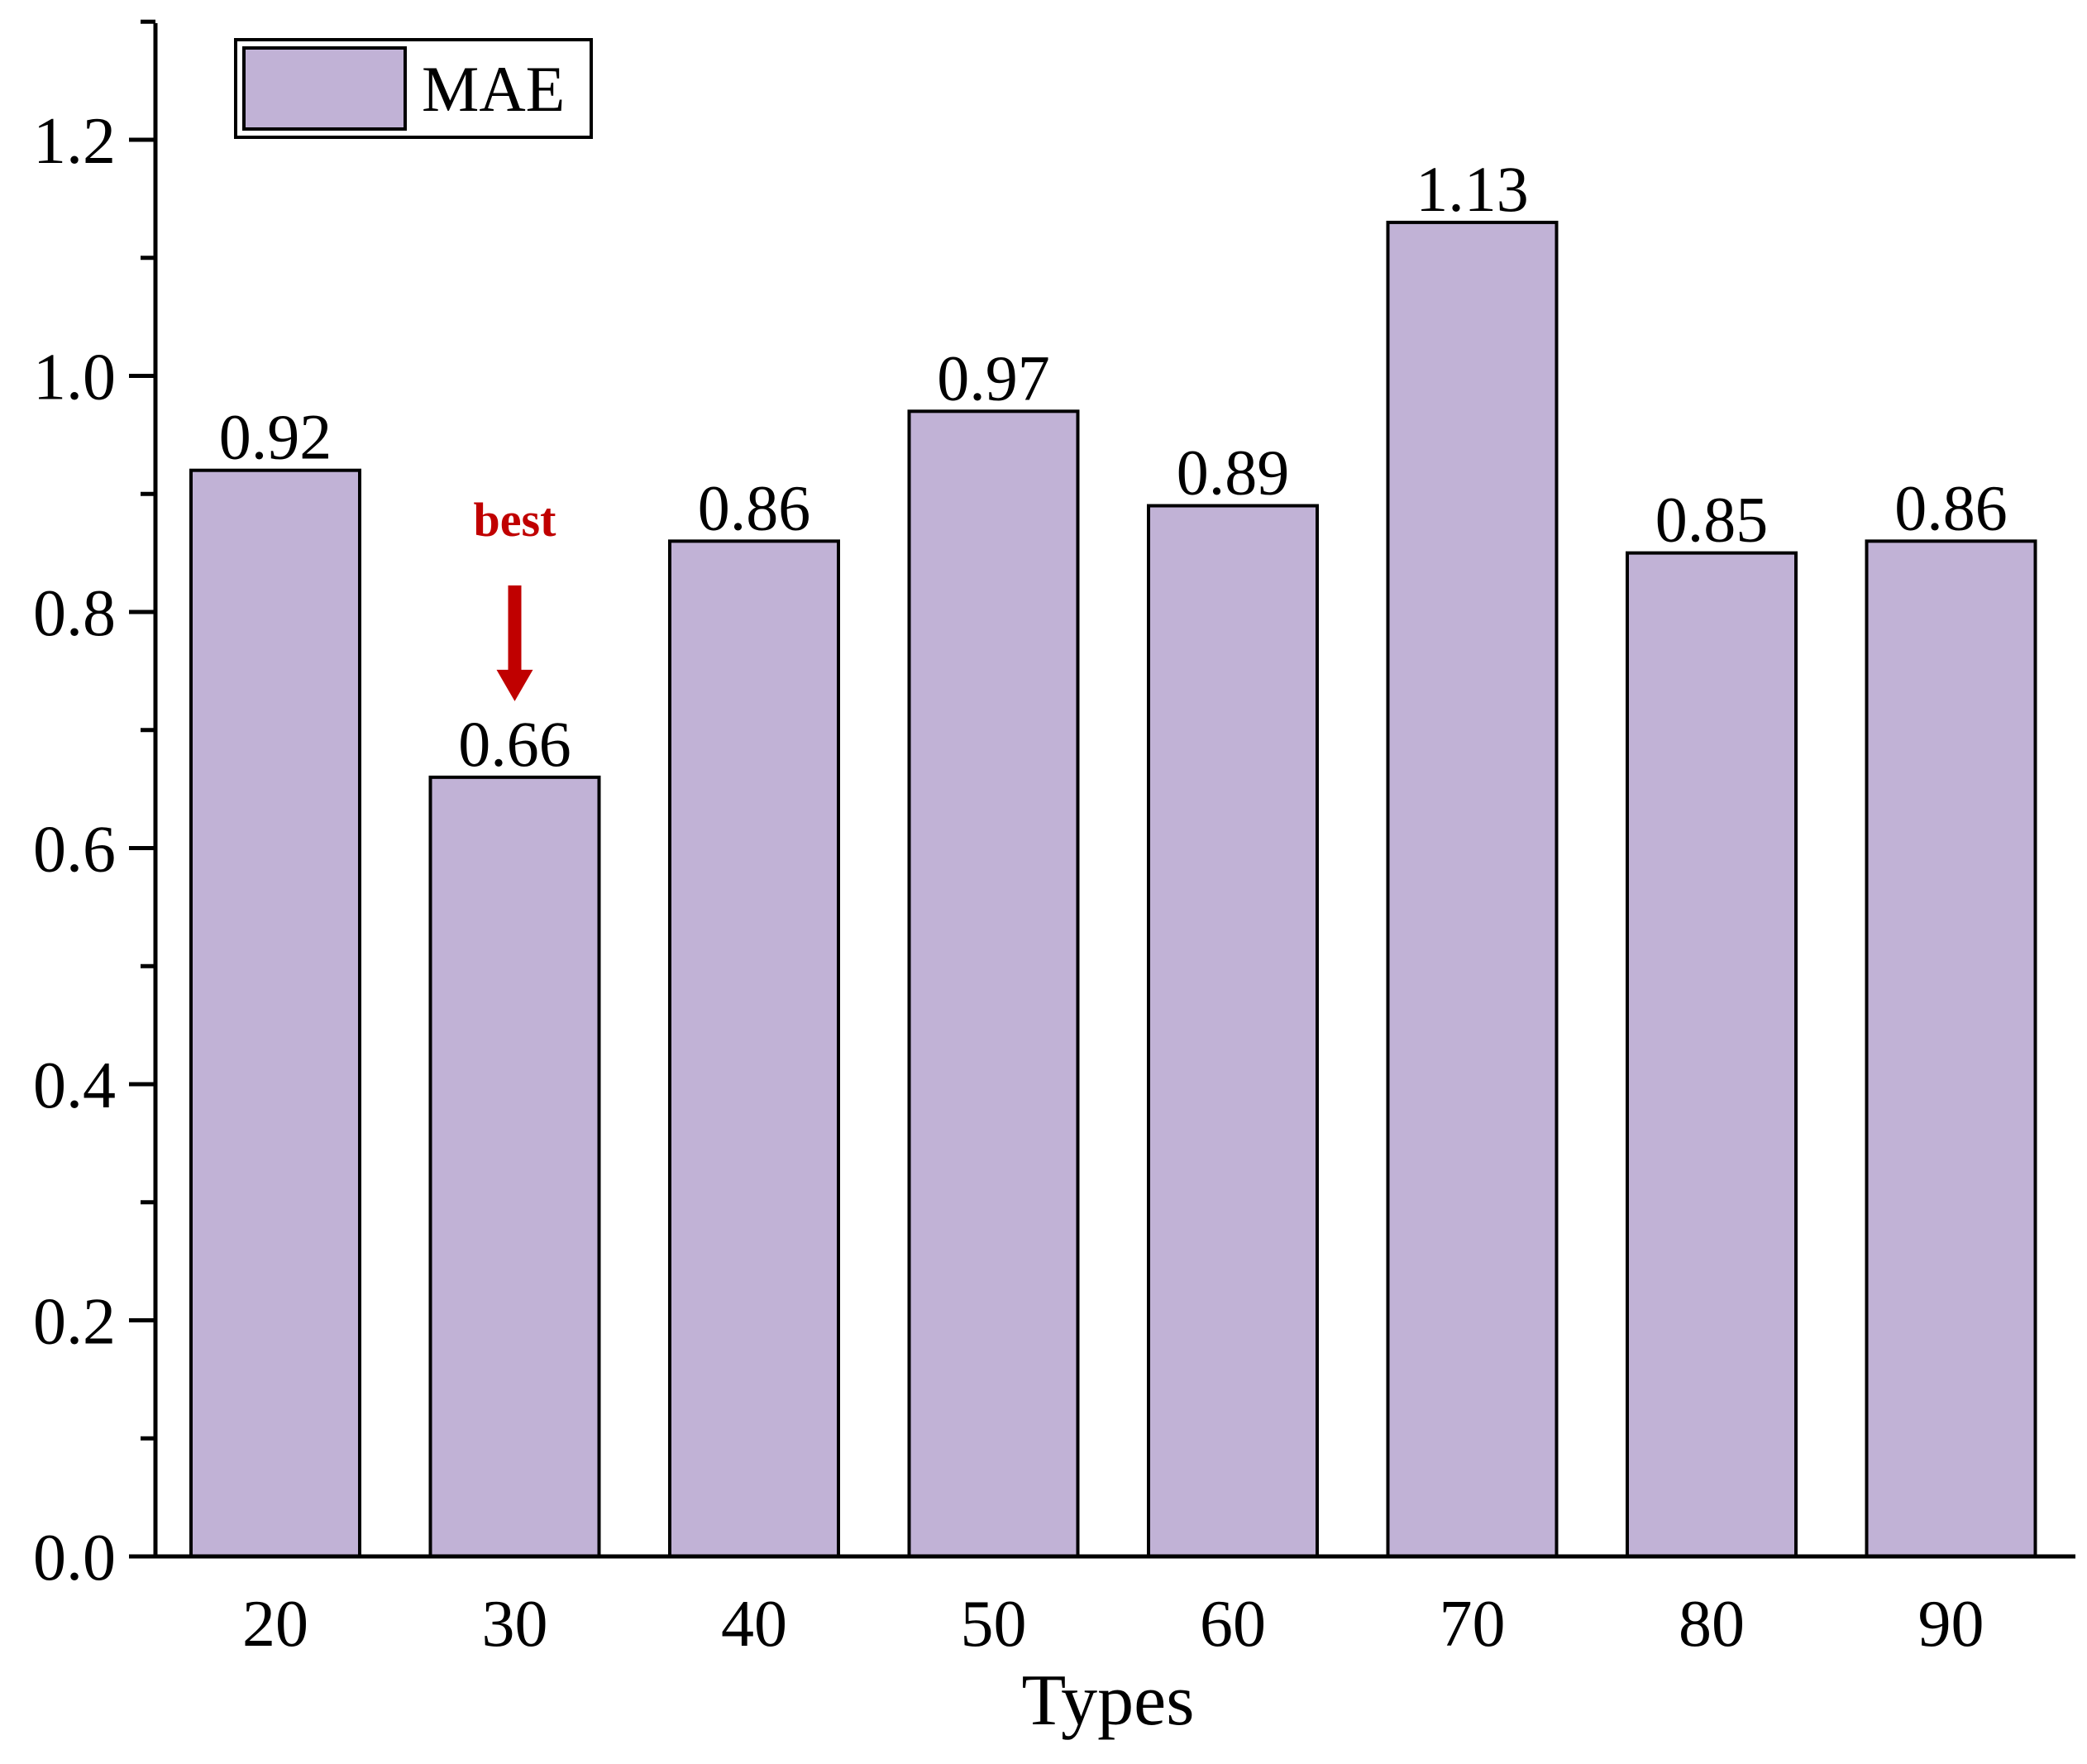 The image size is (2087, 1764). I want to click on y-tick-label: 0.2, so click(74, 1322).